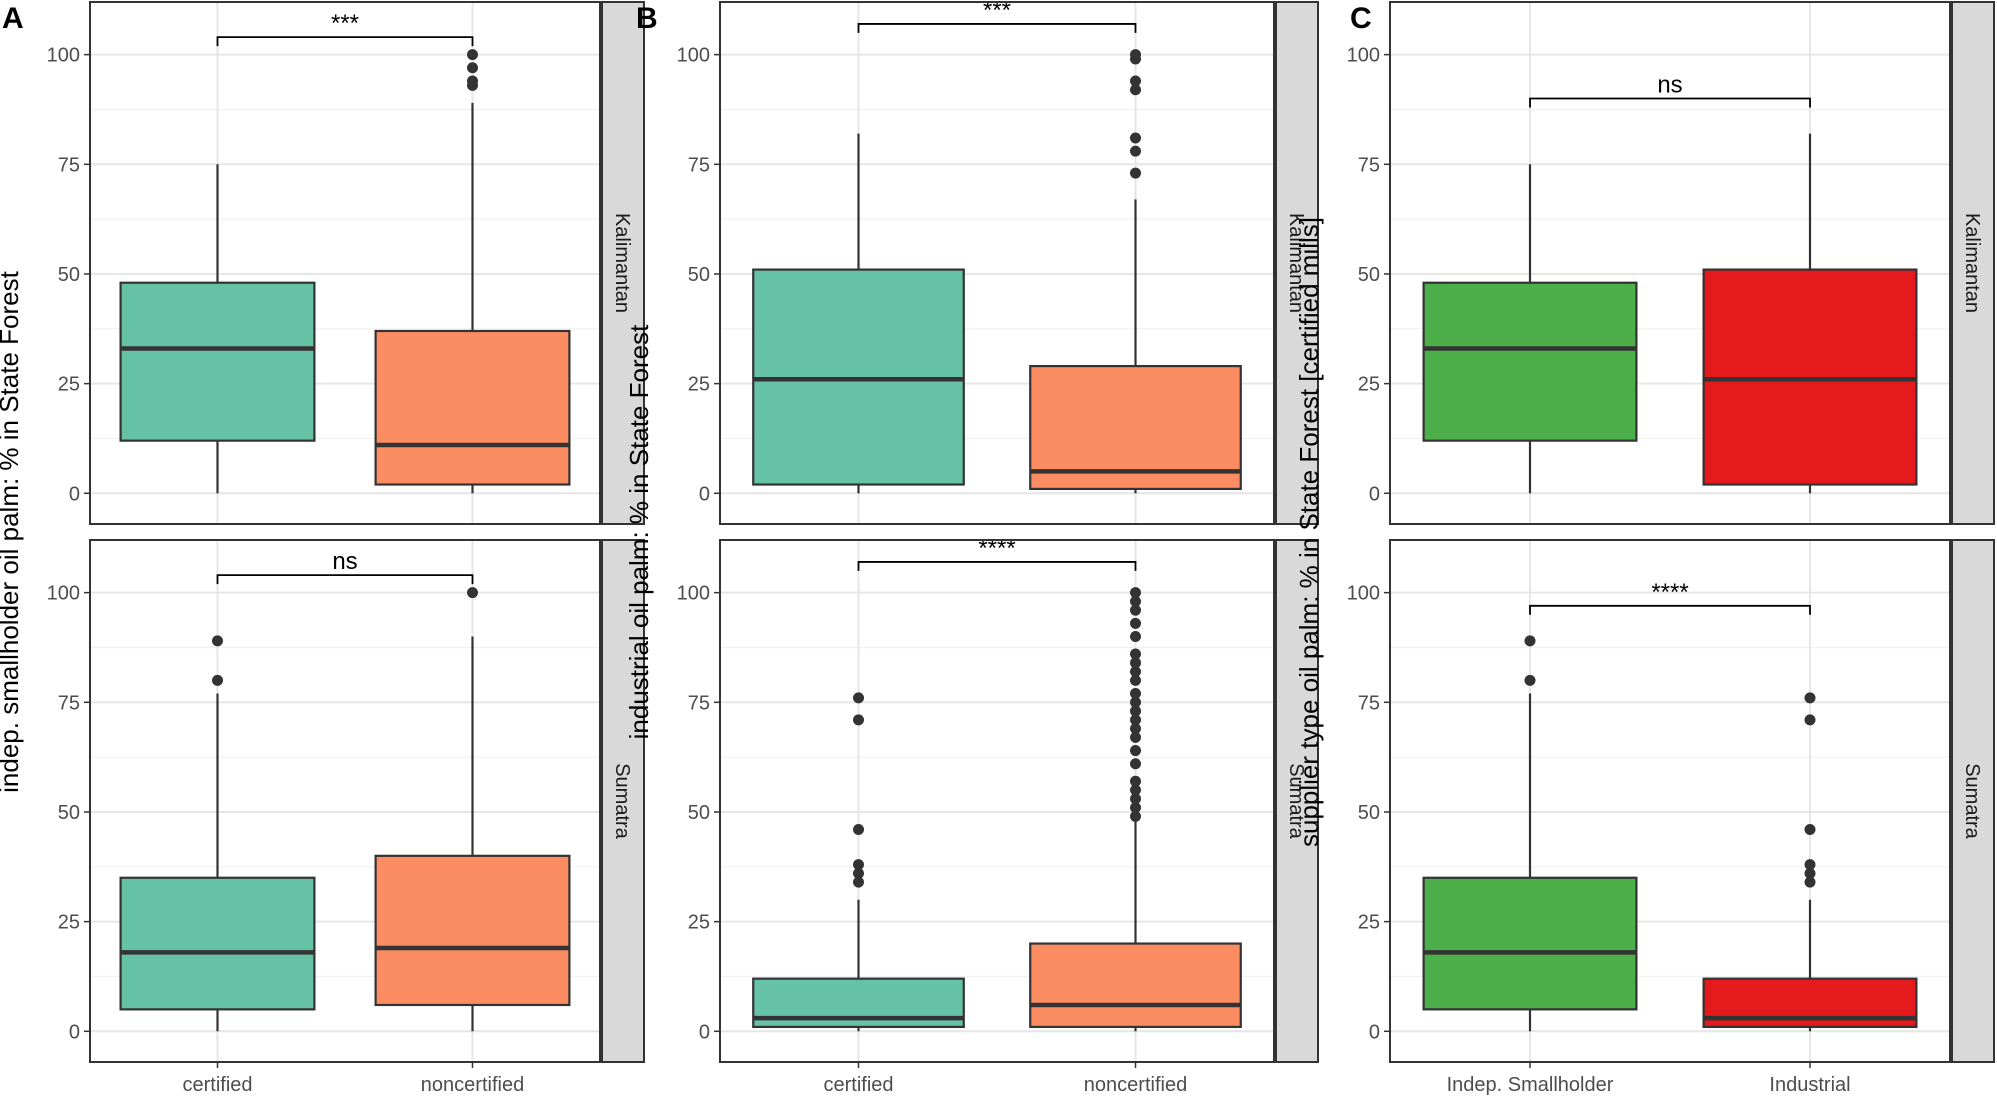  I want to click on significance-label: ****, so click(996, 548).